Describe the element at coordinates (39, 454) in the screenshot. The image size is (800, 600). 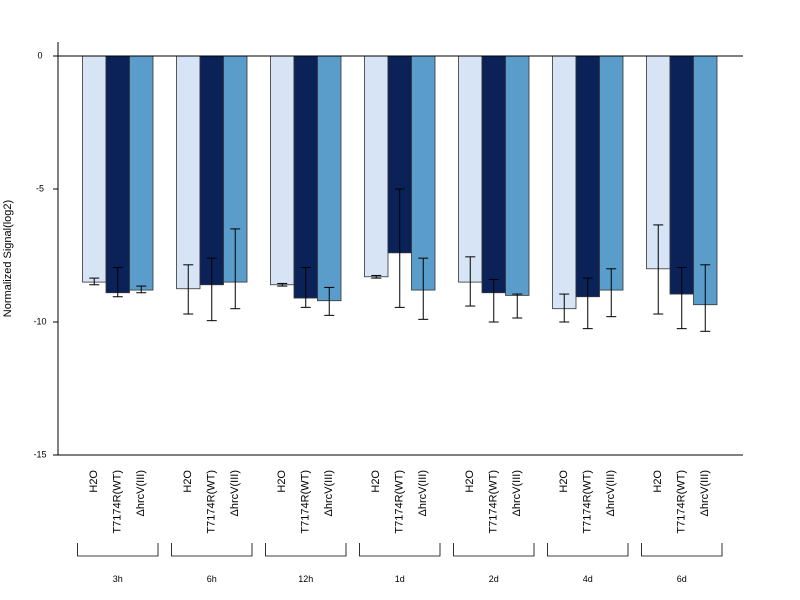
I see `y-tick-label: -15` at that location.